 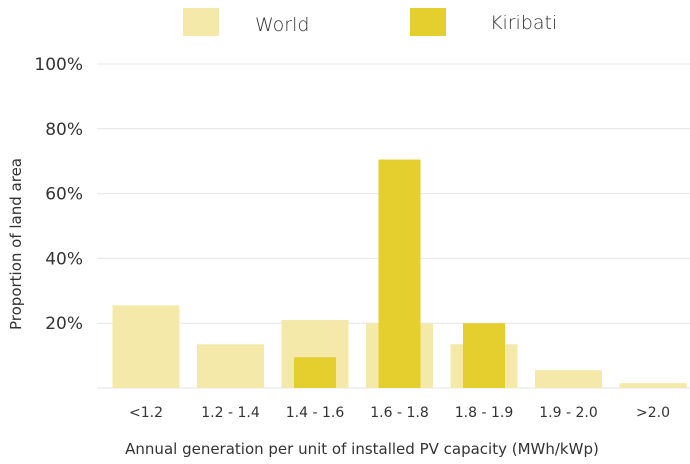 What do you see at coordinates (58, 65) in the screenshot?
I see `y-tick-label: 100%` at bounding box center [58, 65].